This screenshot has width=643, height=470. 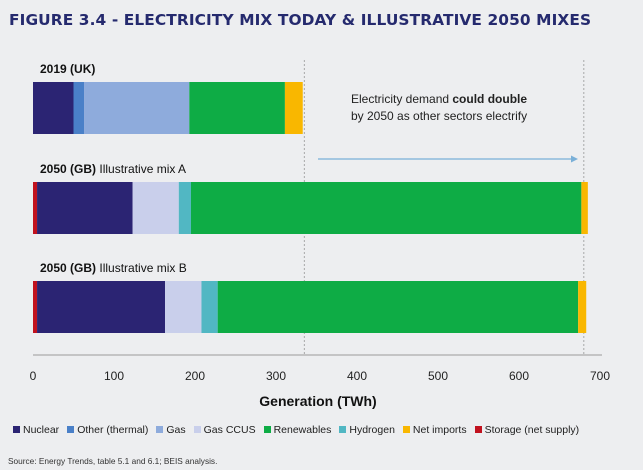 I want to click on legend-item-hydrogen: Hydrogen, so click(x=367, y=430).